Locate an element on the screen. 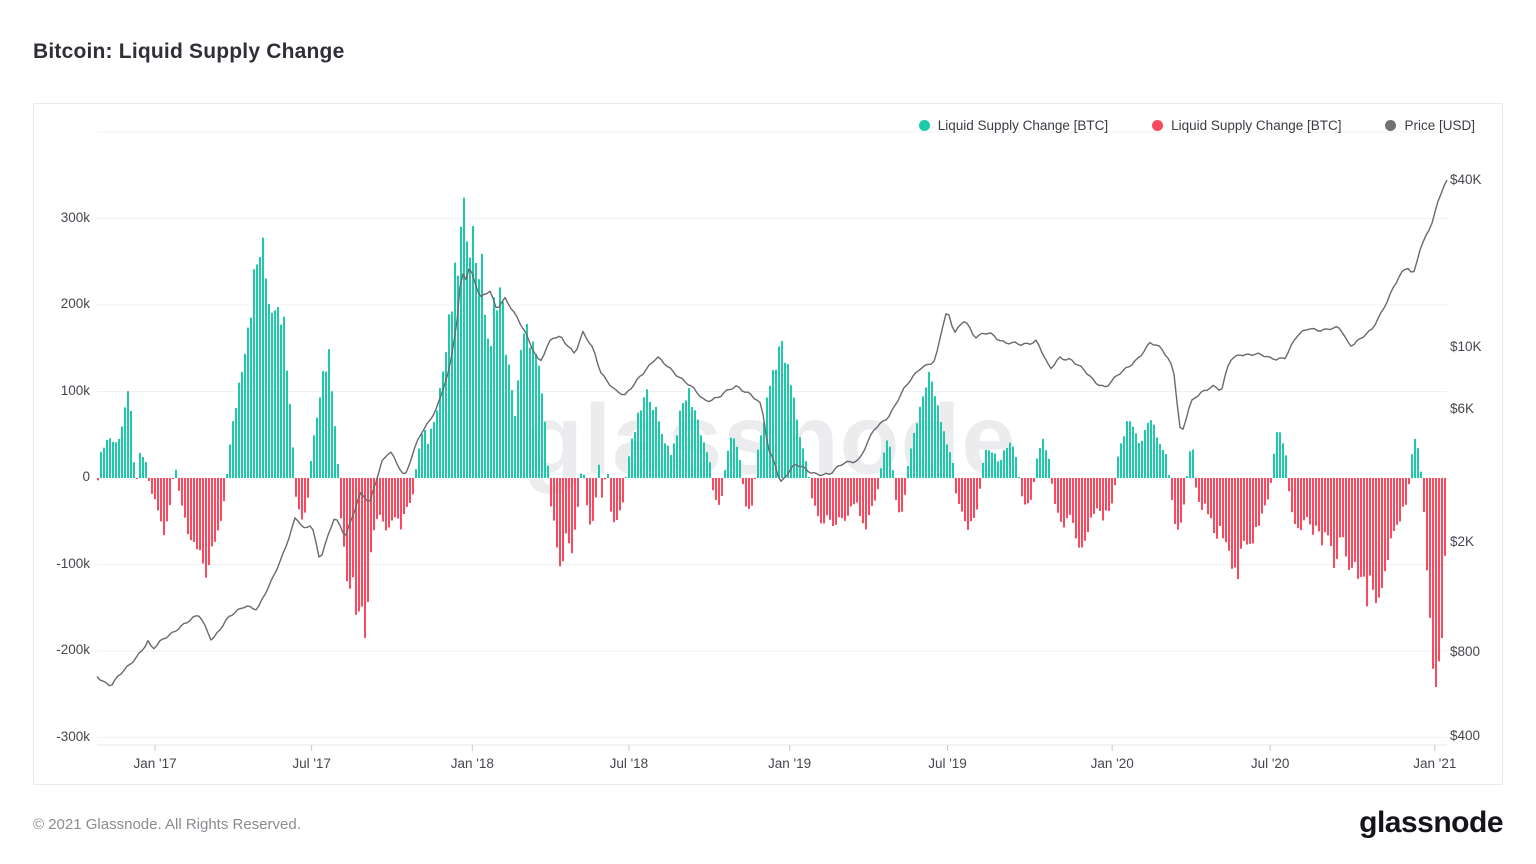 The width and height of the screenshot is (1536, 864). left-axis-label: -200k is located at coordinates (73, 649).